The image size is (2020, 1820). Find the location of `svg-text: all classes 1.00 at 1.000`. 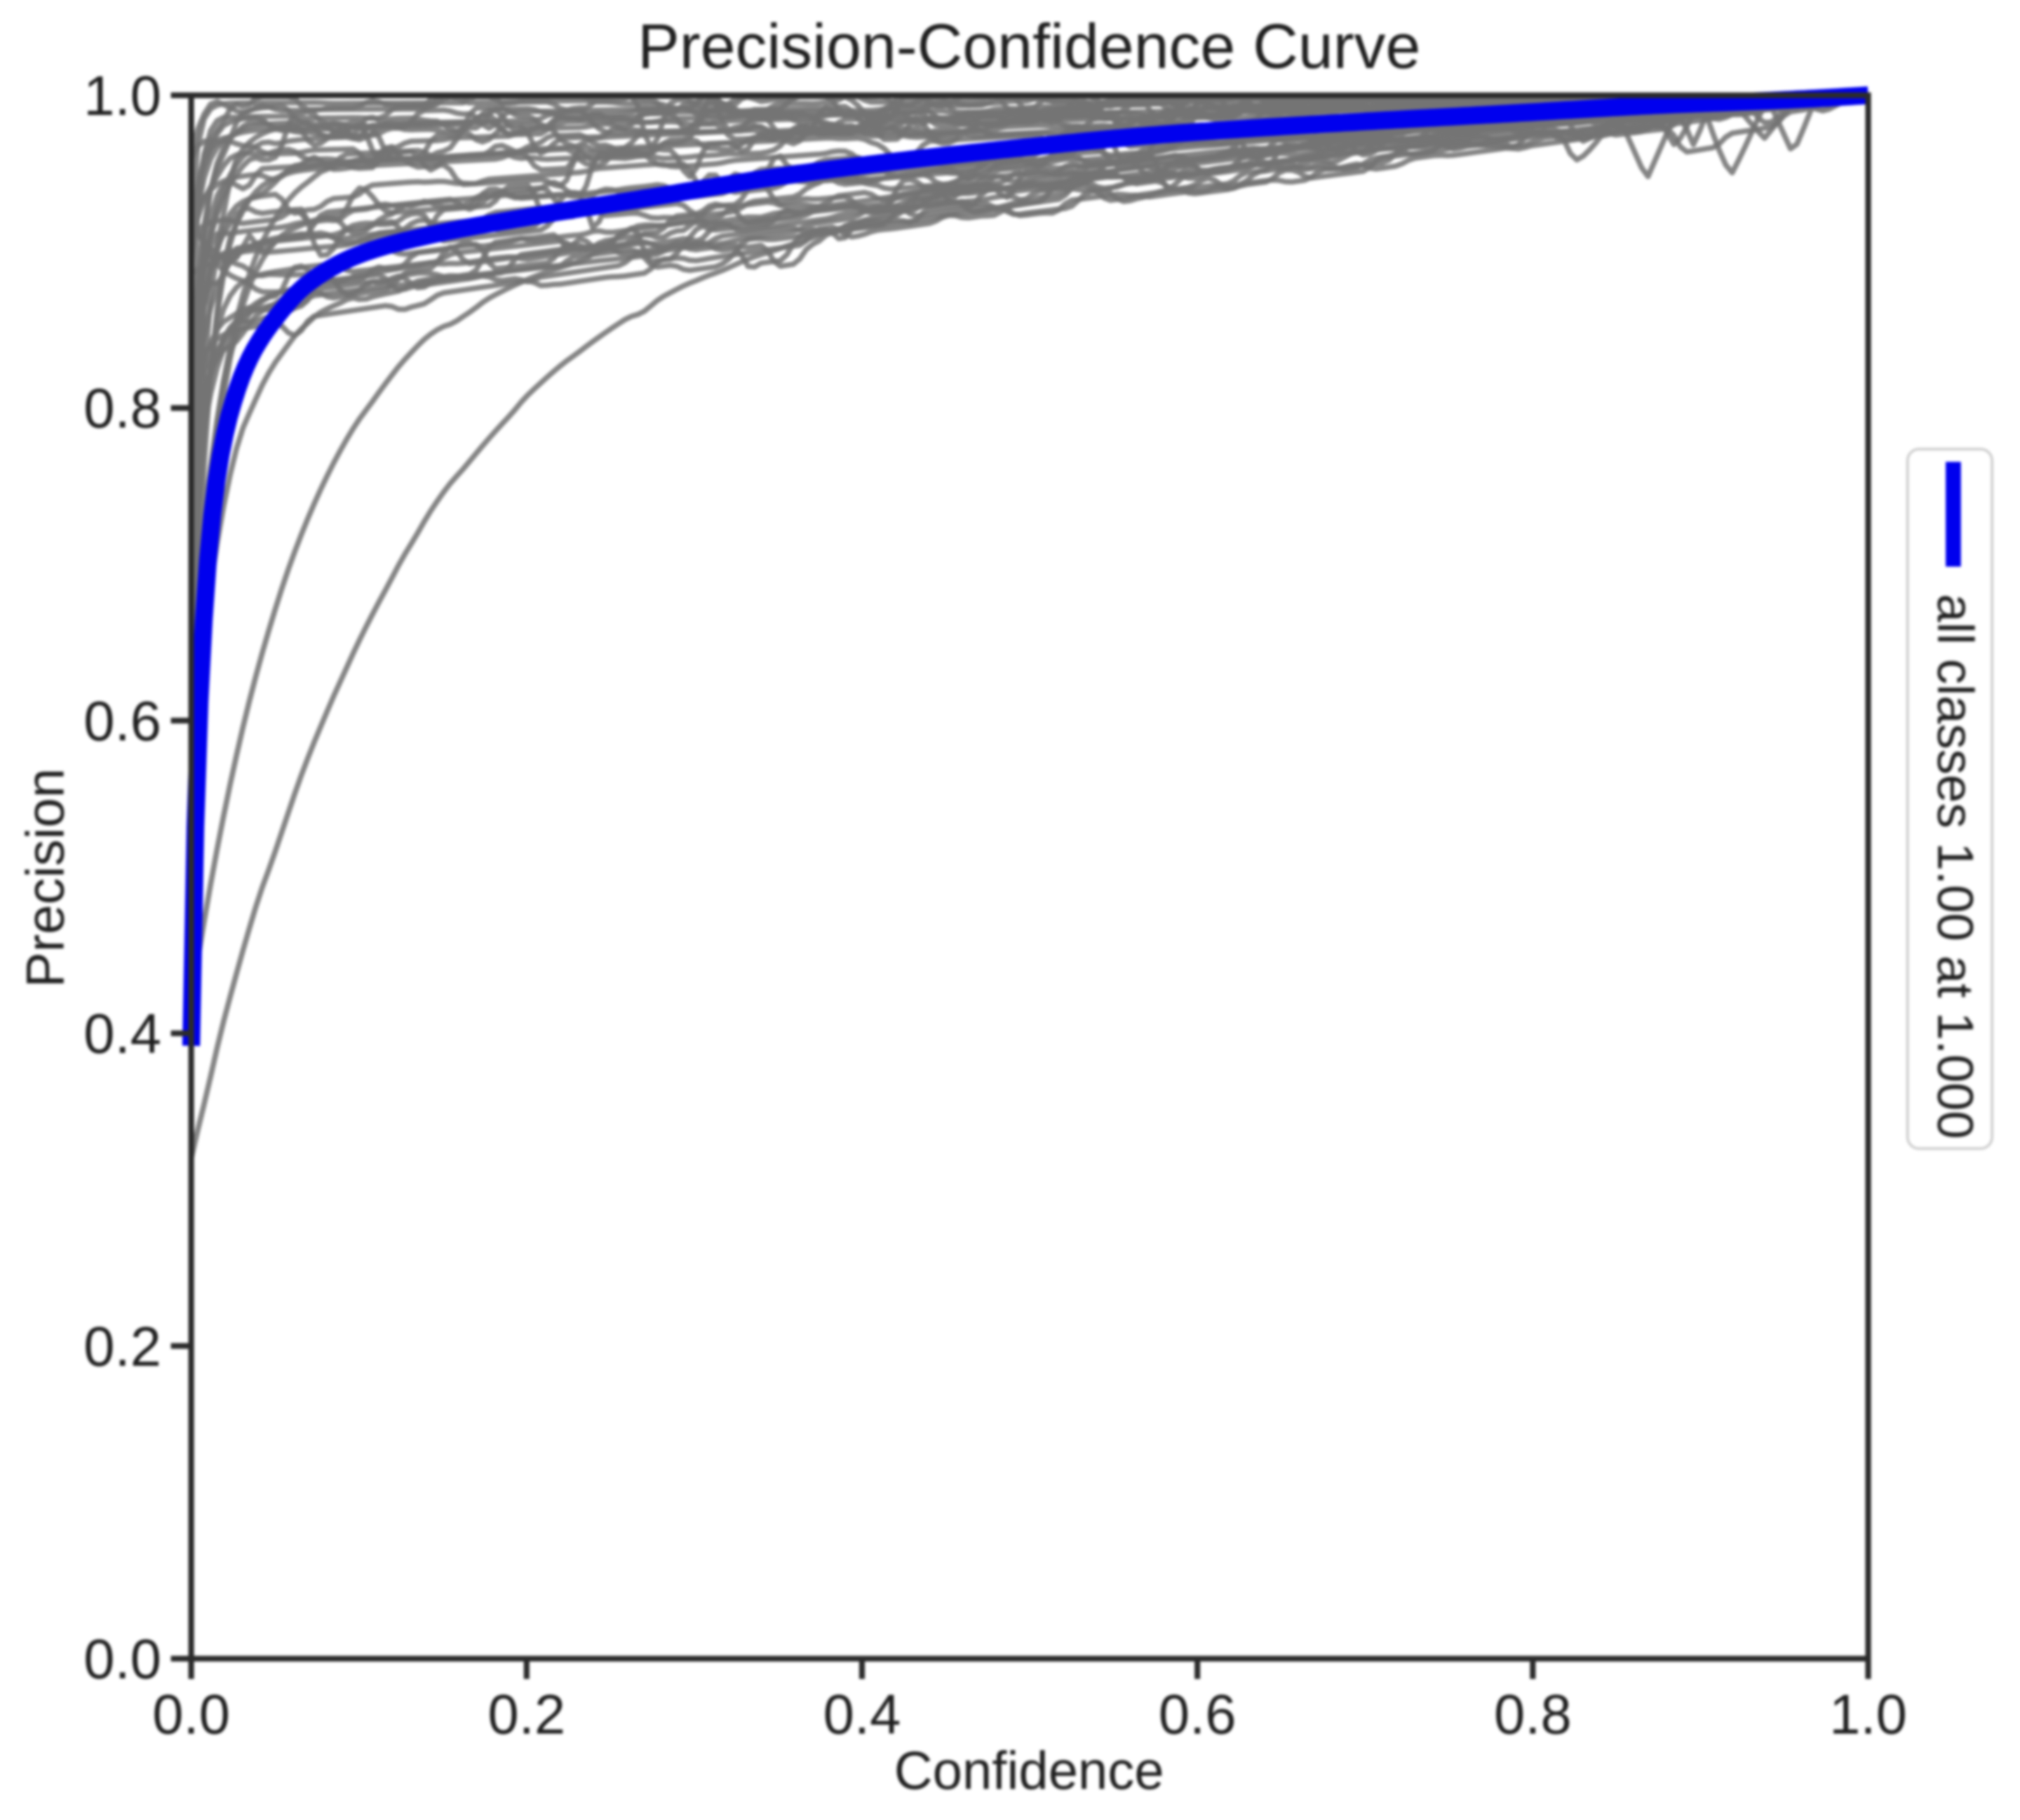

svg-text: all classes 1.00 at 1.000 is located at coordinates (1955, 866).